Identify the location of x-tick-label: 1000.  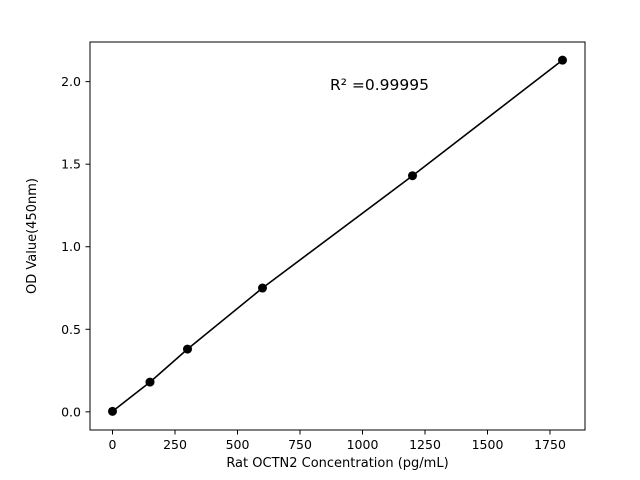
(363, 444).